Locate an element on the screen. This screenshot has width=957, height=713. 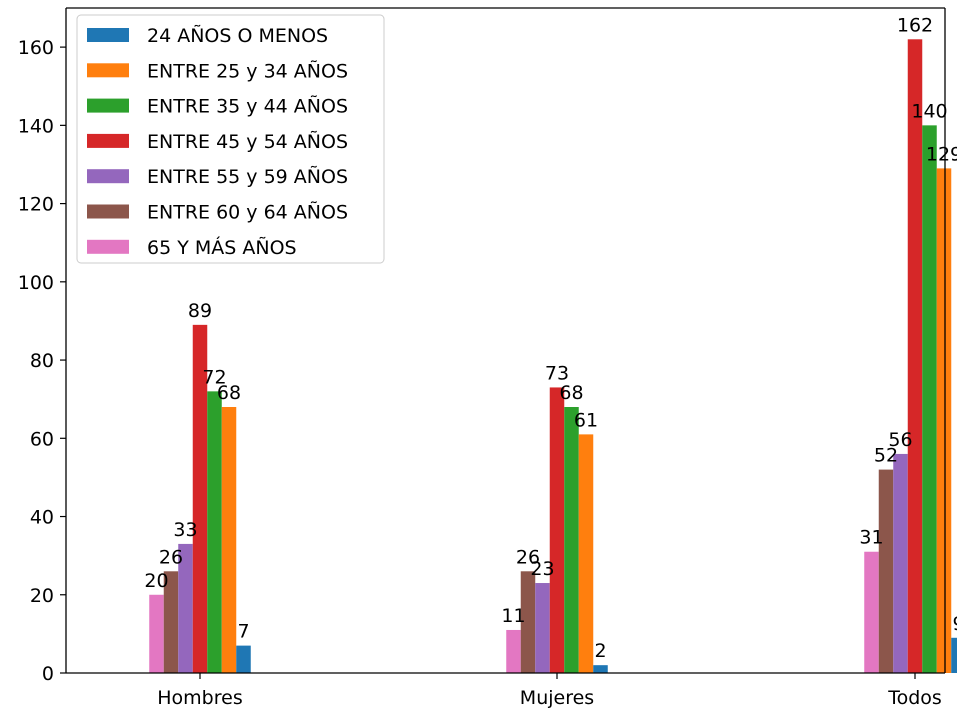
data-label: 52 is located at coordinates (886, 456).